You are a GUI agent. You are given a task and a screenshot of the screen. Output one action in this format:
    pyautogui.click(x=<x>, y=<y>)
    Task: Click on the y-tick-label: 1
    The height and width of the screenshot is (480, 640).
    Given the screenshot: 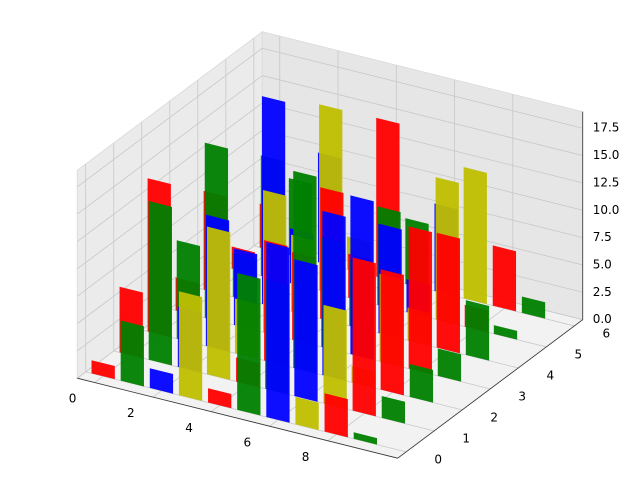 What is the action you would take?
    pyautogui.click(x=466, y=438)
    